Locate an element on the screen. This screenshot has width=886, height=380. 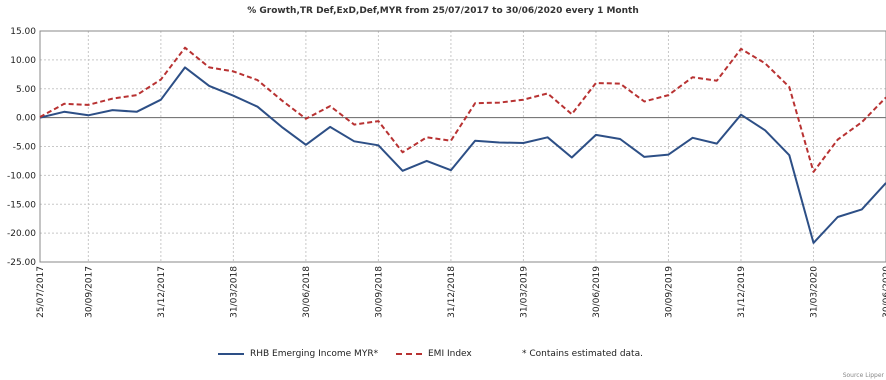
source-label: Source Lipper is located at coordinates (863, 375).